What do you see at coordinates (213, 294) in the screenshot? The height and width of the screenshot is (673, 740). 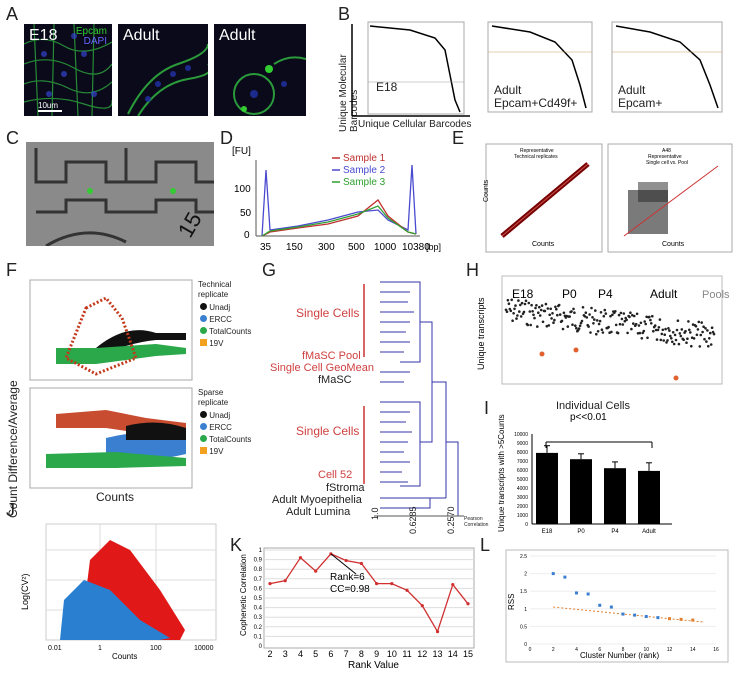 I see `f-top-title-2: replicate` at bounding box center [213, 294].